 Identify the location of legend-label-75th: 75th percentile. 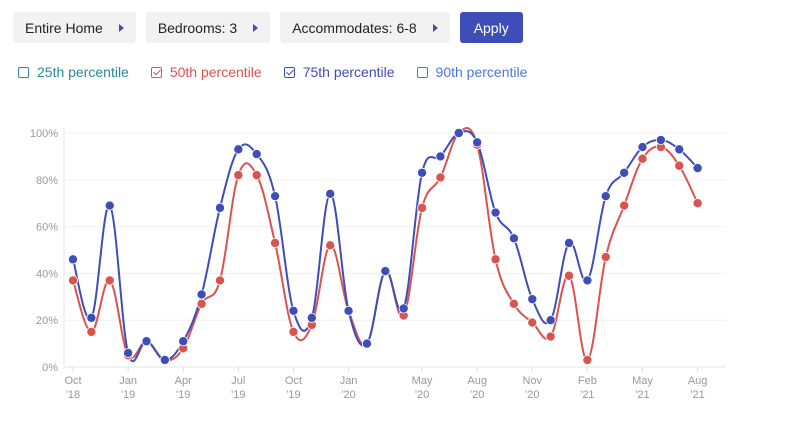
(348, 72).